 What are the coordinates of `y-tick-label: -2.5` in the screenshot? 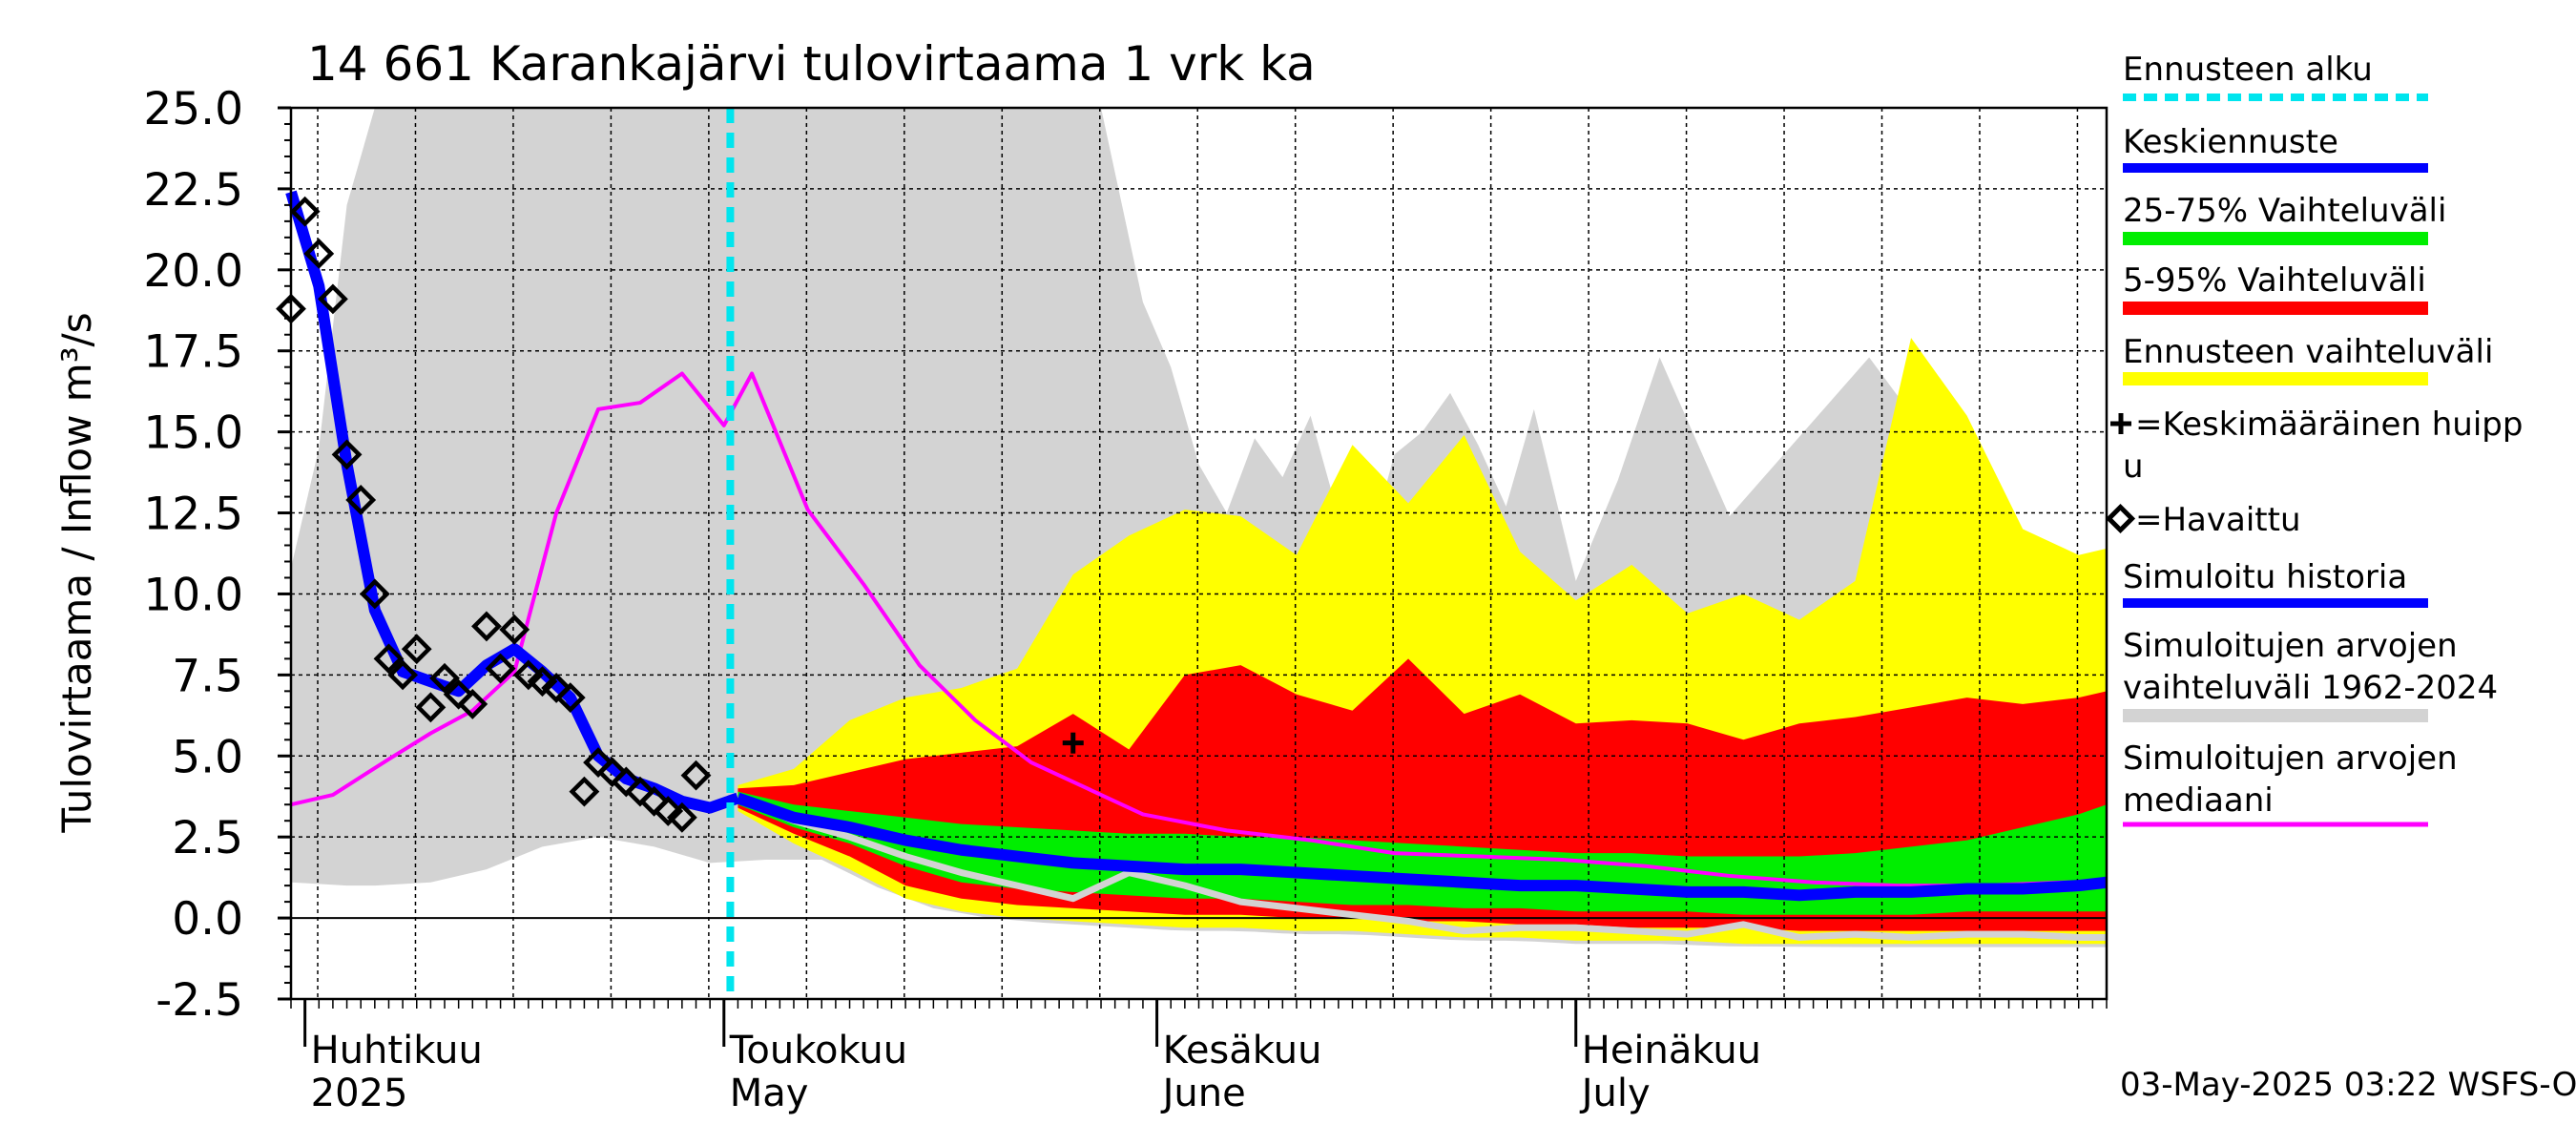 It's located at (199, 1000).